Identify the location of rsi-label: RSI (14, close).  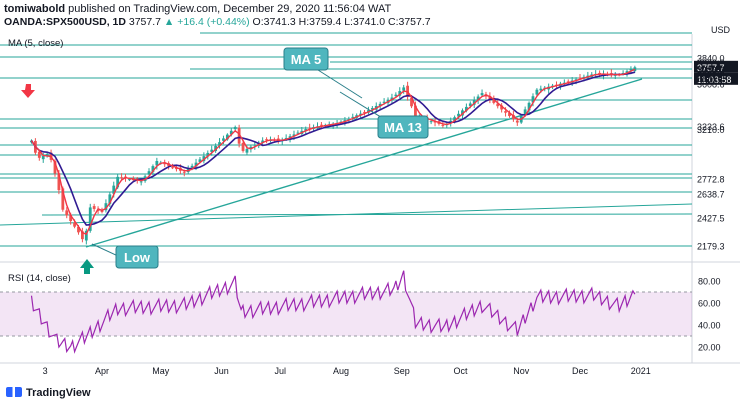
(39, 278).